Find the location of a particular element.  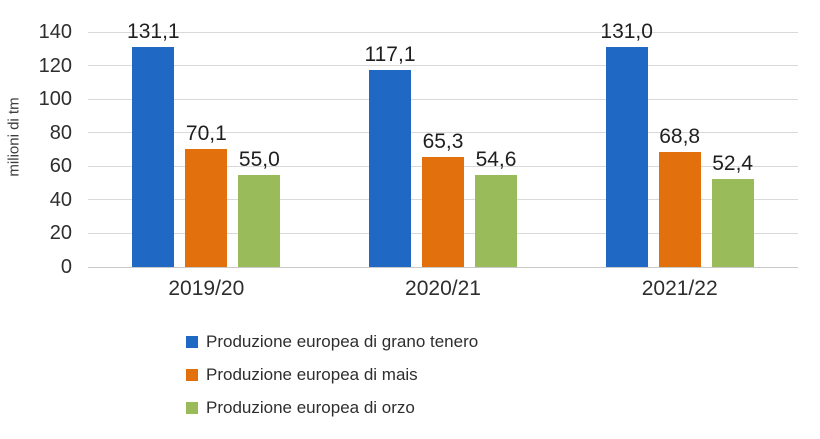

legend-item: Produzione europea di mais is located at coordinates (332, 375).